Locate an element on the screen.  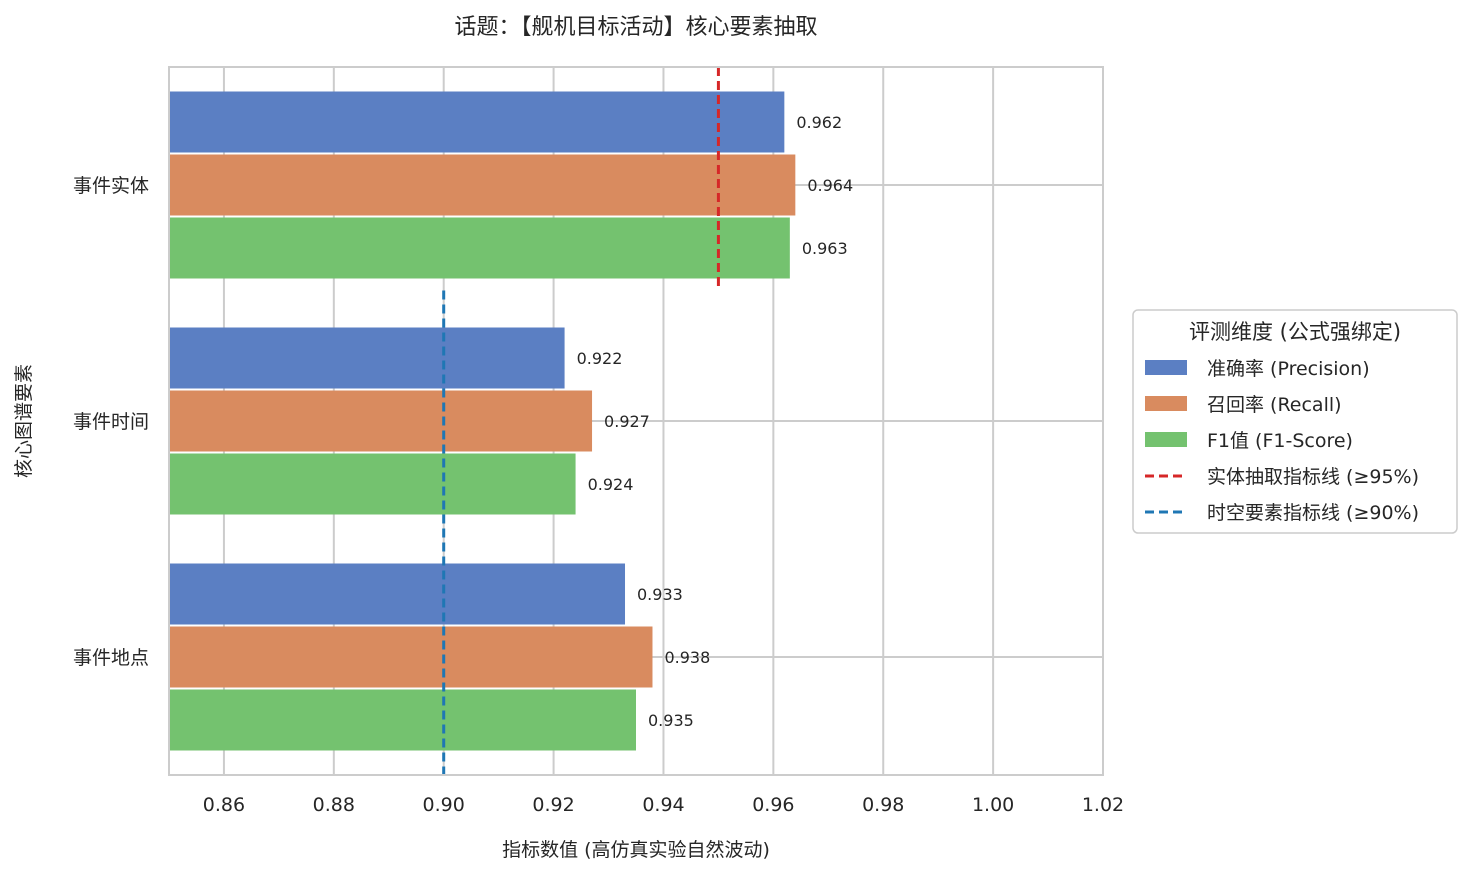
legend-box is located at coordinates (1295, 421).